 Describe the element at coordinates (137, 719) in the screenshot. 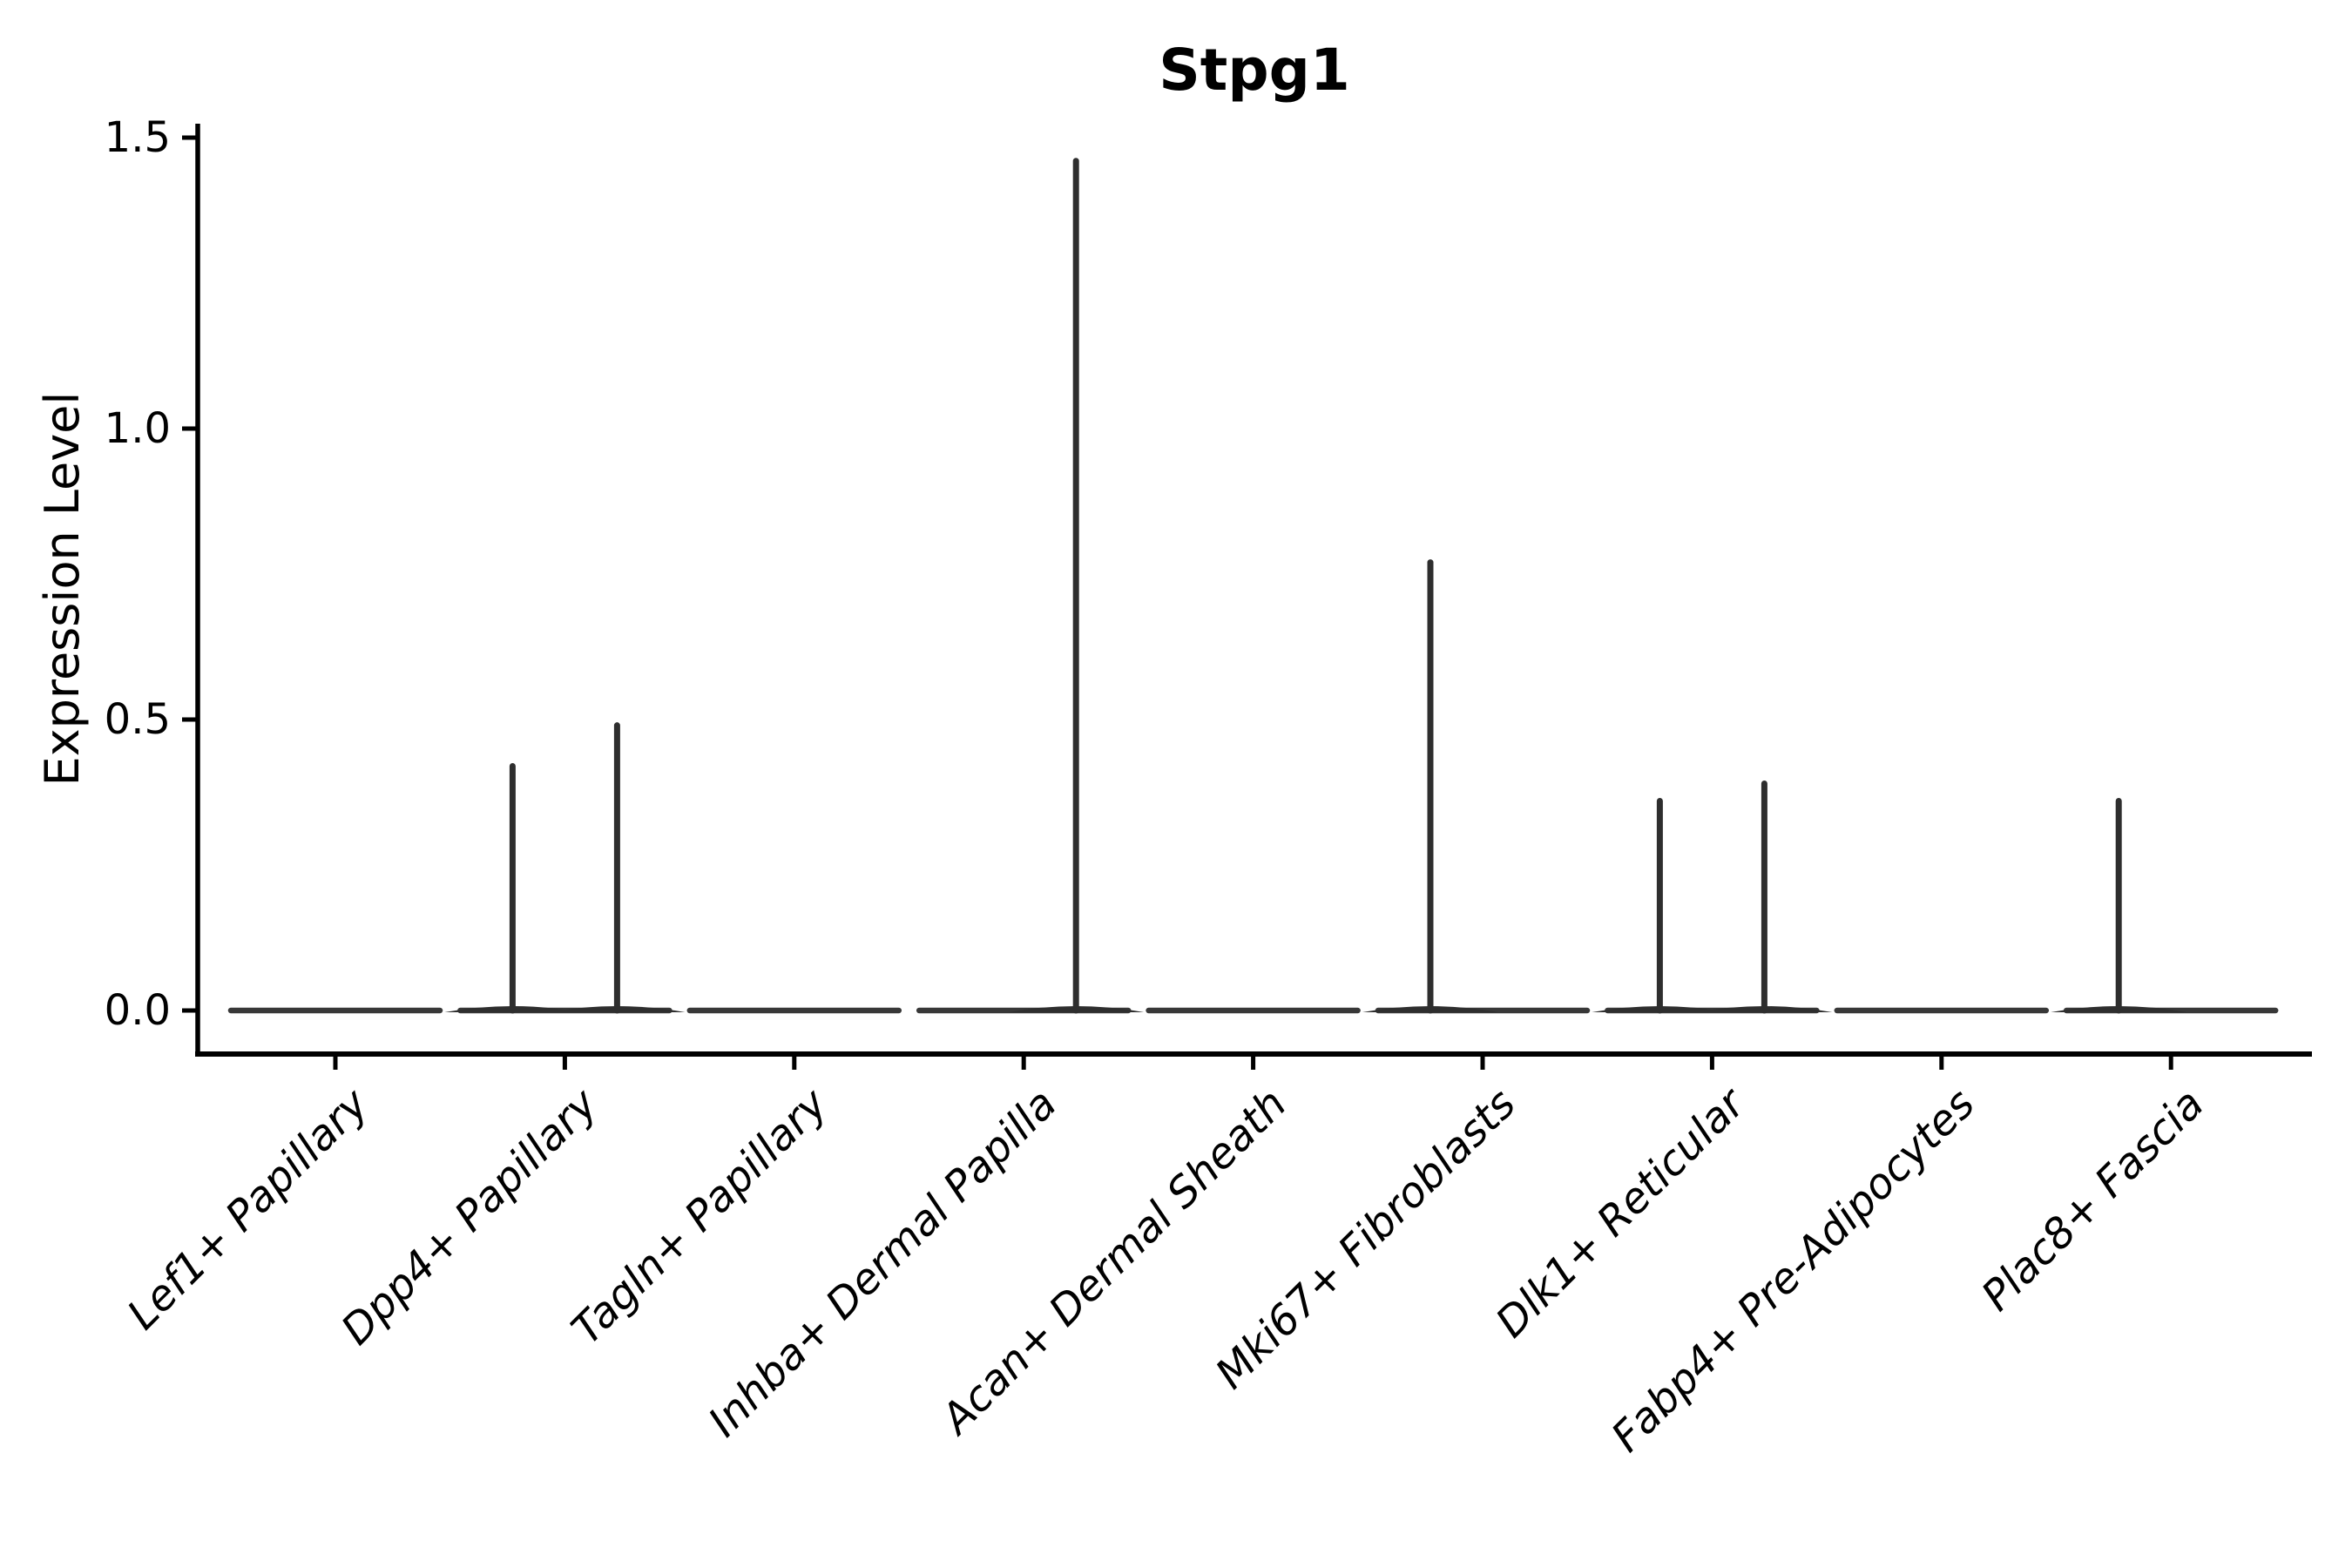

I see `y-tick-label: 0.5` at that location.